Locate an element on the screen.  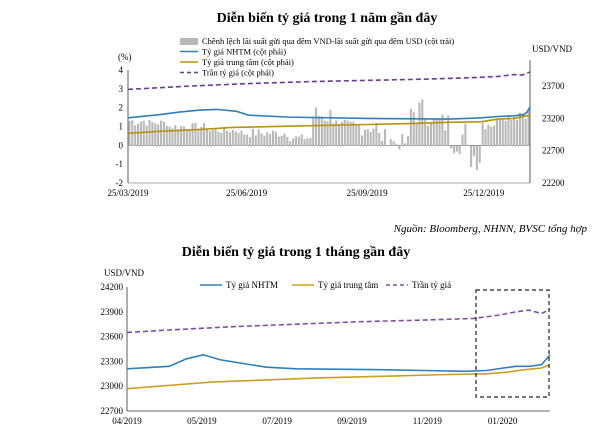
chart-2-legend-label: Trần tỷ giá is located at coordinates (431, 285).